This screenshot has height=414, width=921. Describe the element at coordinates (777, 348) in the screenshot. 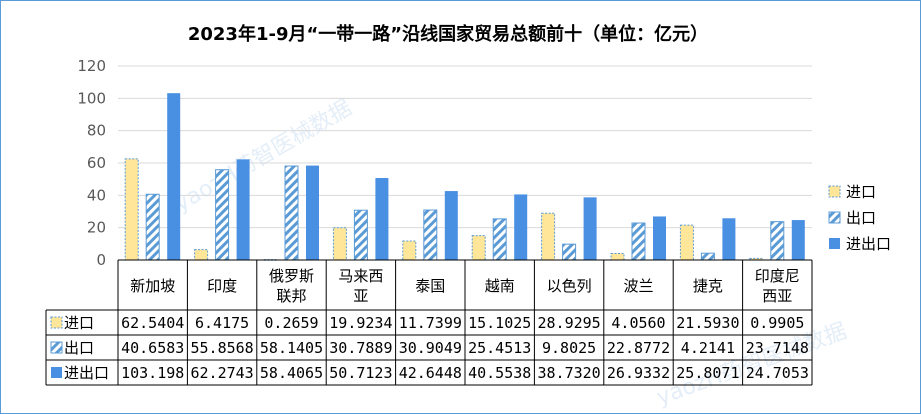

I see `table-cell: 23.7148` at that location.